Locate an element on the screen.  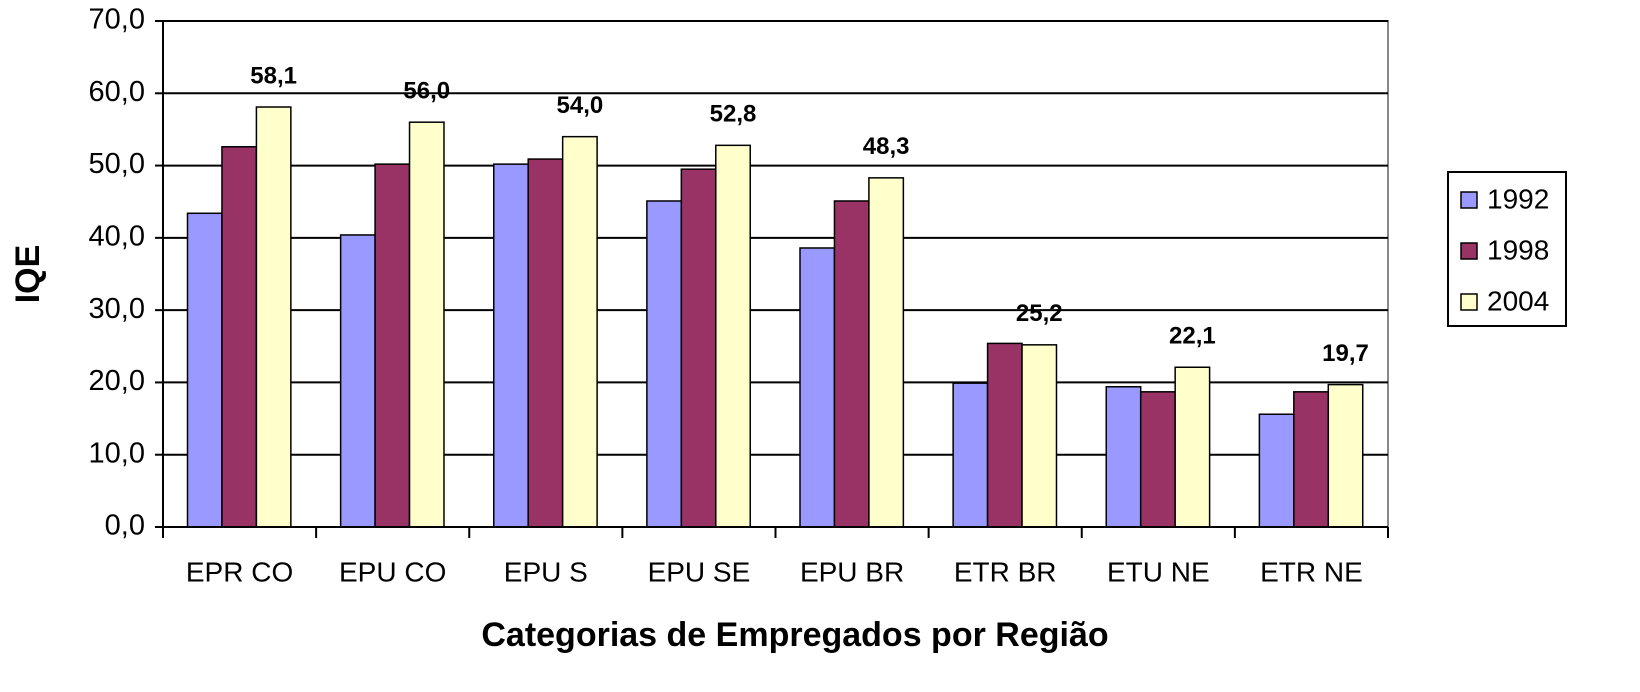
data-label: 48,3 is located at coordinates (886, 146).